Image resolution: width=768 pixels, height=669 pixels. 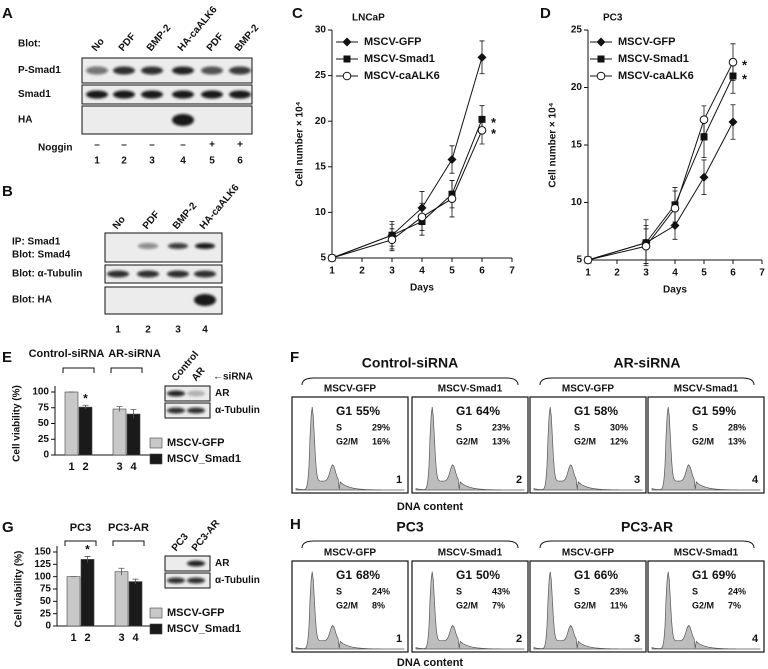 What do you see at coordinates (222, 563) in the screenshot?
I see `row-label: AR` at bounding box center [222, 563].